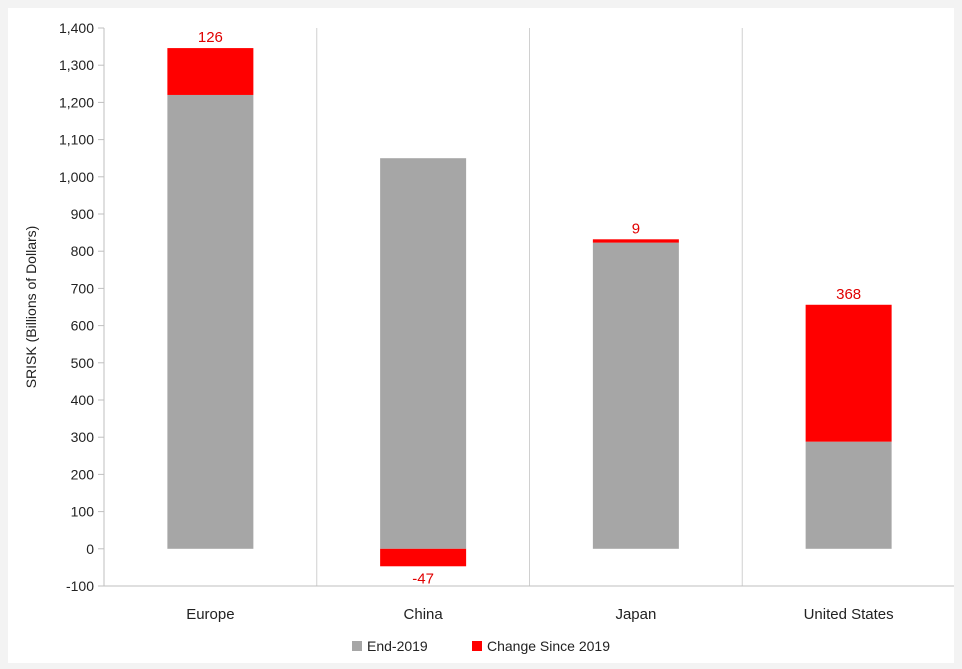  What do you see at coordinates (83, 512) in the screenshot?
I see `y-tick-label: 100` at bounding box center [83, 512].